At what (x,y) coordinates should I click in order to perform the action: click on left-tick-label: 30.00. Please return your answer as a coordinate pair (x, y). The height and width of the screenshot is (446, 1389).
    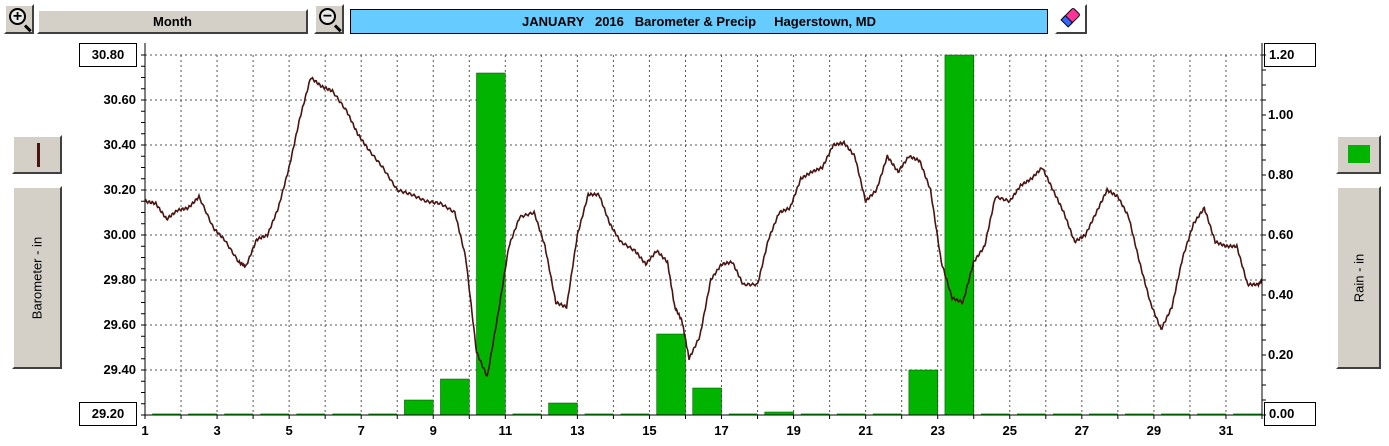
    Looking at the image, I should click on (119, 234).